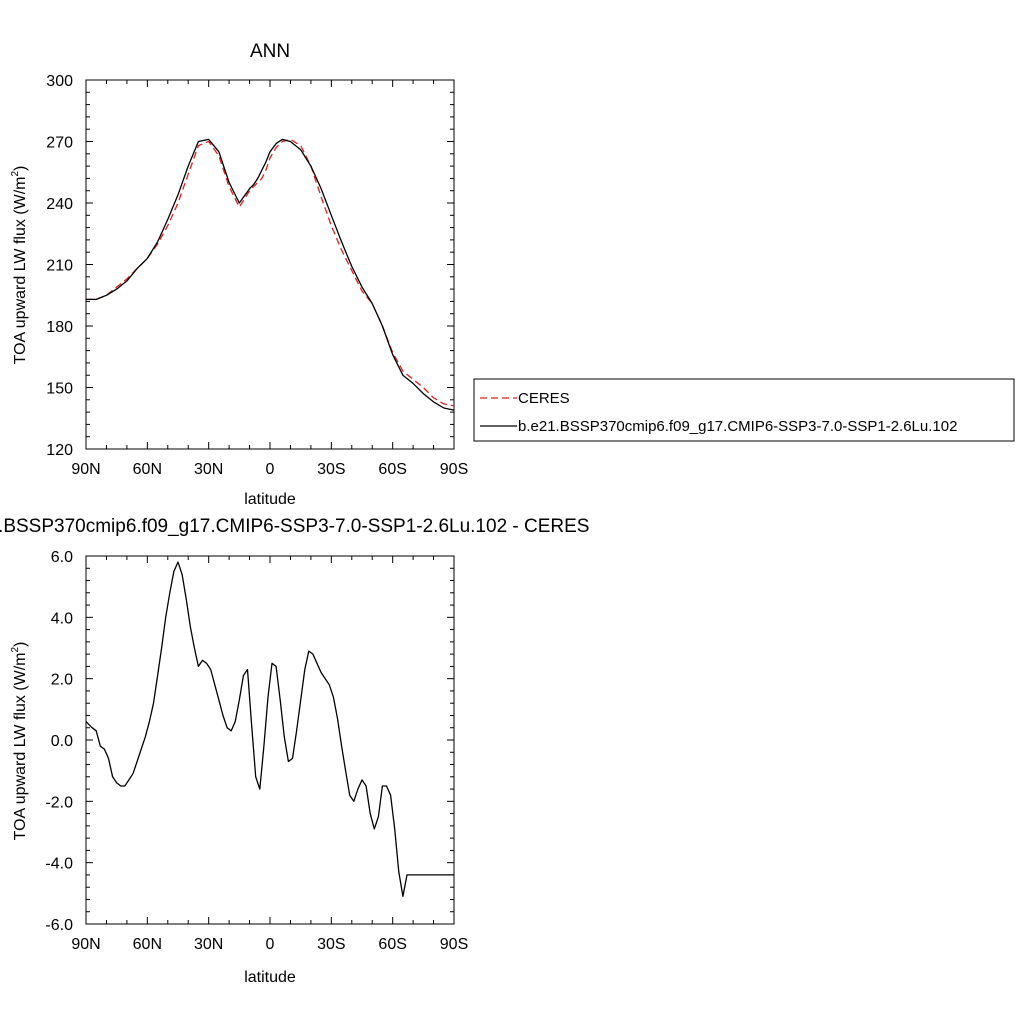 This screenshot has width=1024, height=1024. Describe the element at coordinates (59, 327) in the screenshot. I see `y-tick-label: 180` at that location.